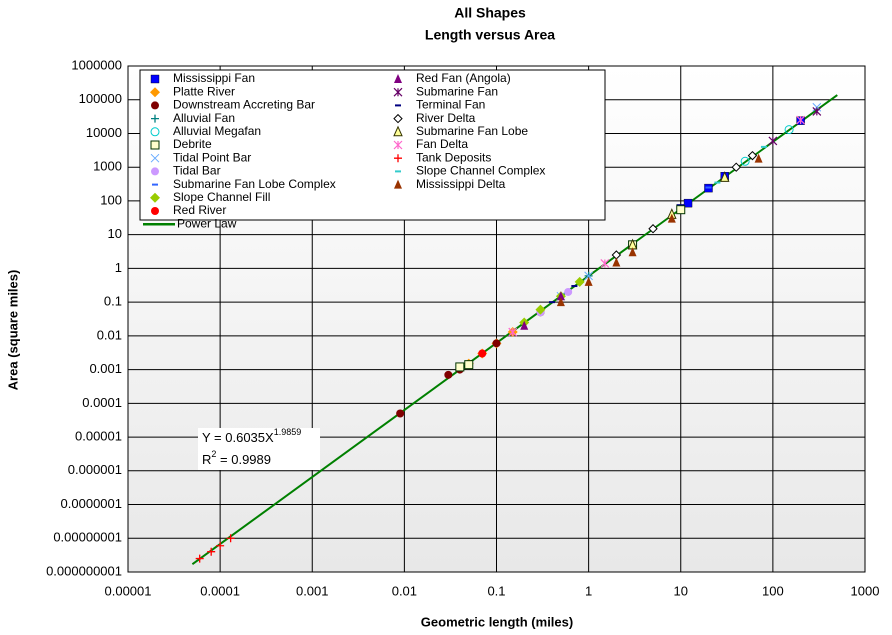 The image size is (892, 635). What do you see at coordinates (96, 64) in the screenshot?
I see `y-tick-label: 1000000` at bounding box center [96, 64].